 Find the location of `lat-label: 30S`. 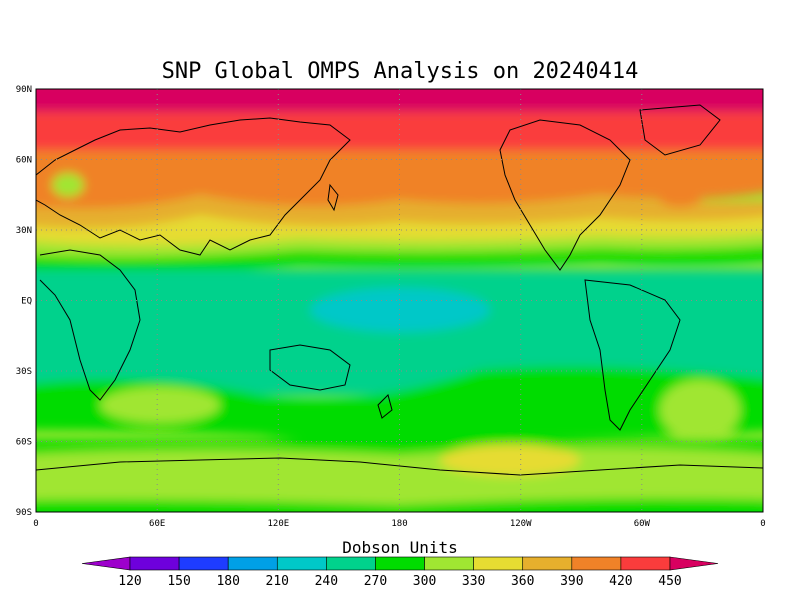

lat-label: 30S is located at coordinates (24, 372).